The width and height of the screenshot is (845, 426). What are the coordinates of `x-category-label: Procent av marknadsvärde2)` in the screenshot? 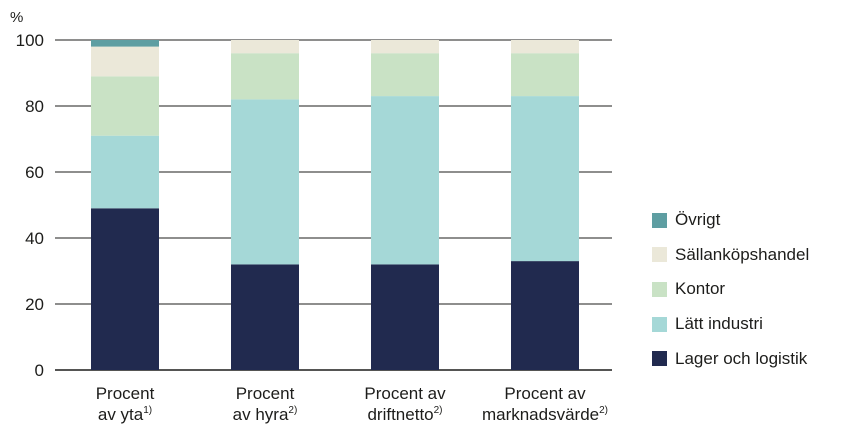 It's located at (545, 404).